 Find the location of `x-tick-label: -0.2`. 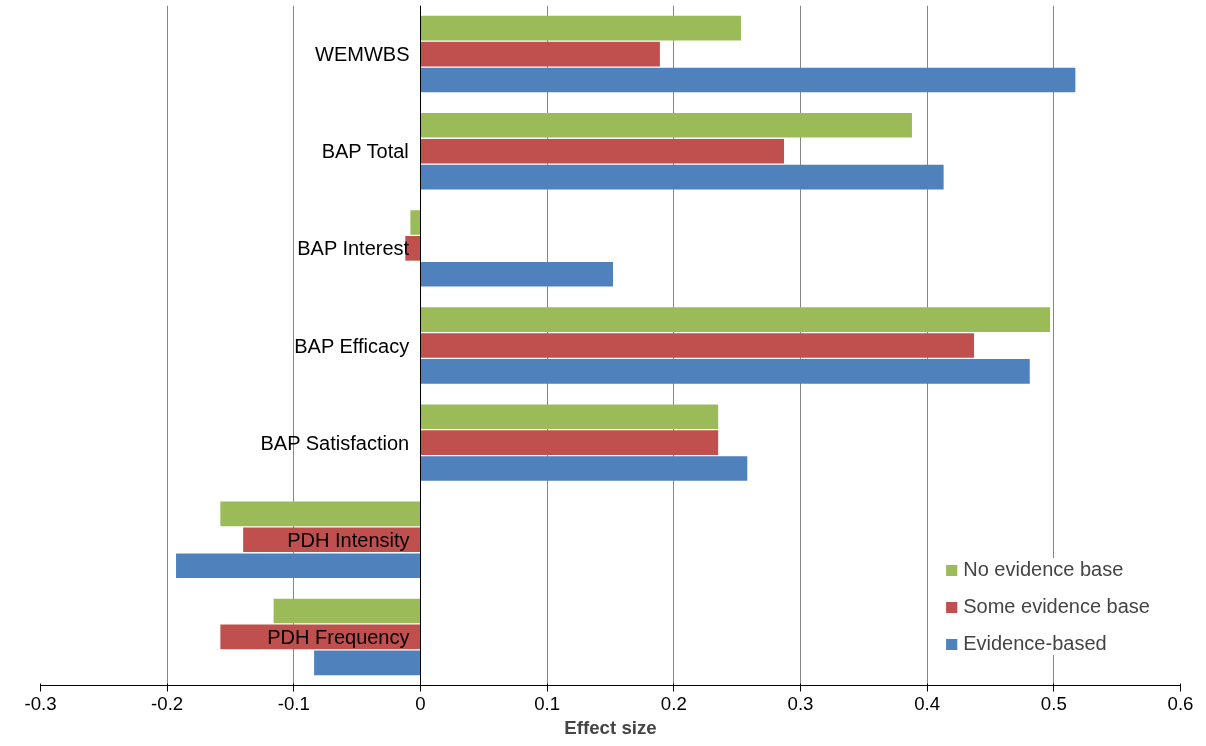

x-tick-label: -0.2 is located at coordinates (167, 703).